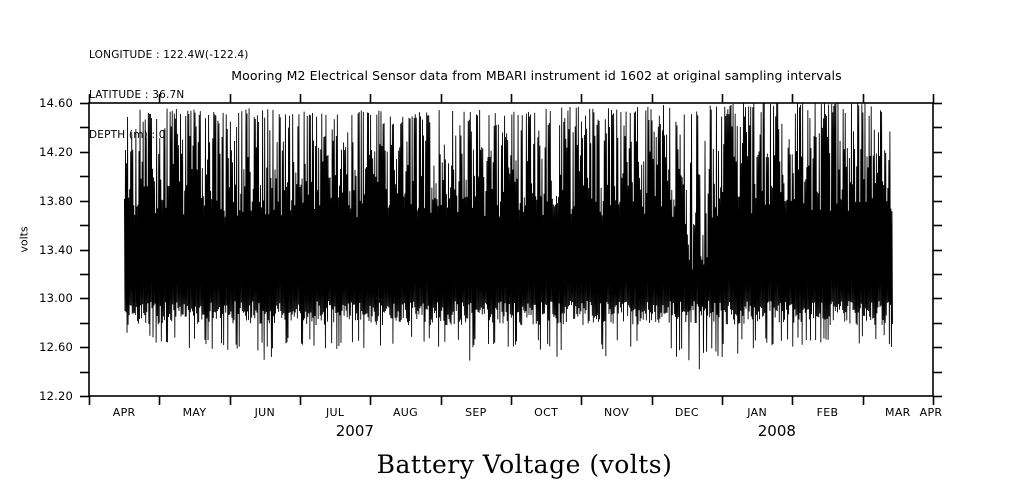 Image resolution: width=1009 pixels, height=504 pixels. I want to click on x-tick-label: NOV, so click(616, 412).